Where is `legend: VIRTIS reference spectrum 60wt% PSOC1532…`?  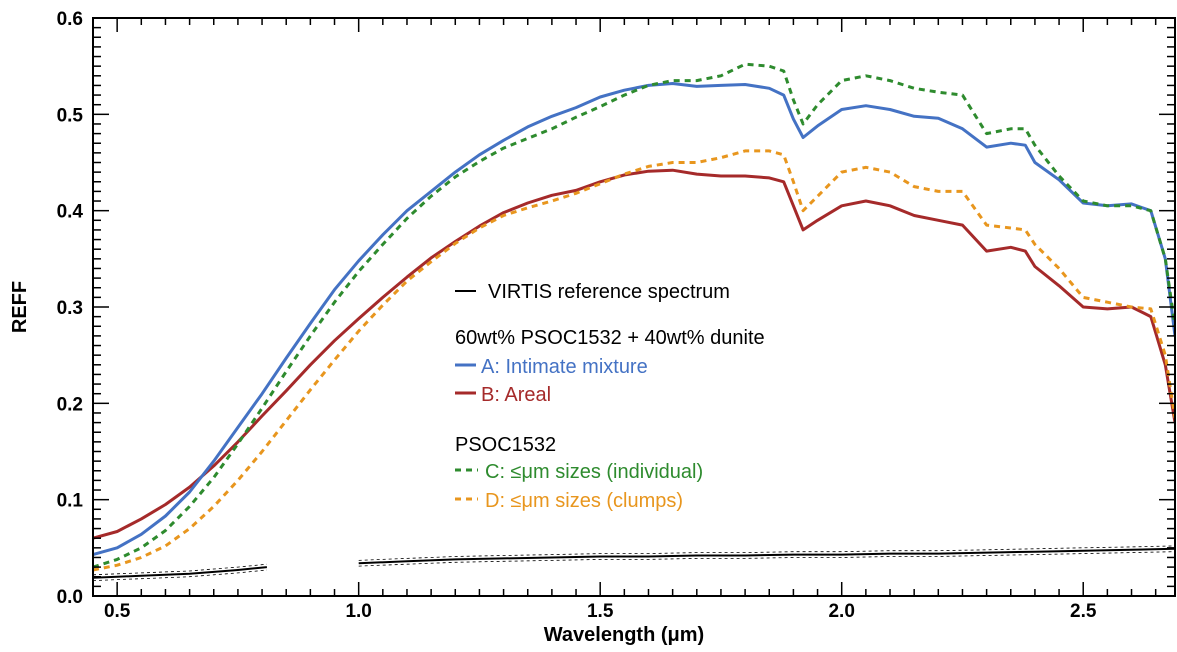 legend: VIRTIS reference spectrum 60wt% PSOC1532… is located at coordinates (610, 396).